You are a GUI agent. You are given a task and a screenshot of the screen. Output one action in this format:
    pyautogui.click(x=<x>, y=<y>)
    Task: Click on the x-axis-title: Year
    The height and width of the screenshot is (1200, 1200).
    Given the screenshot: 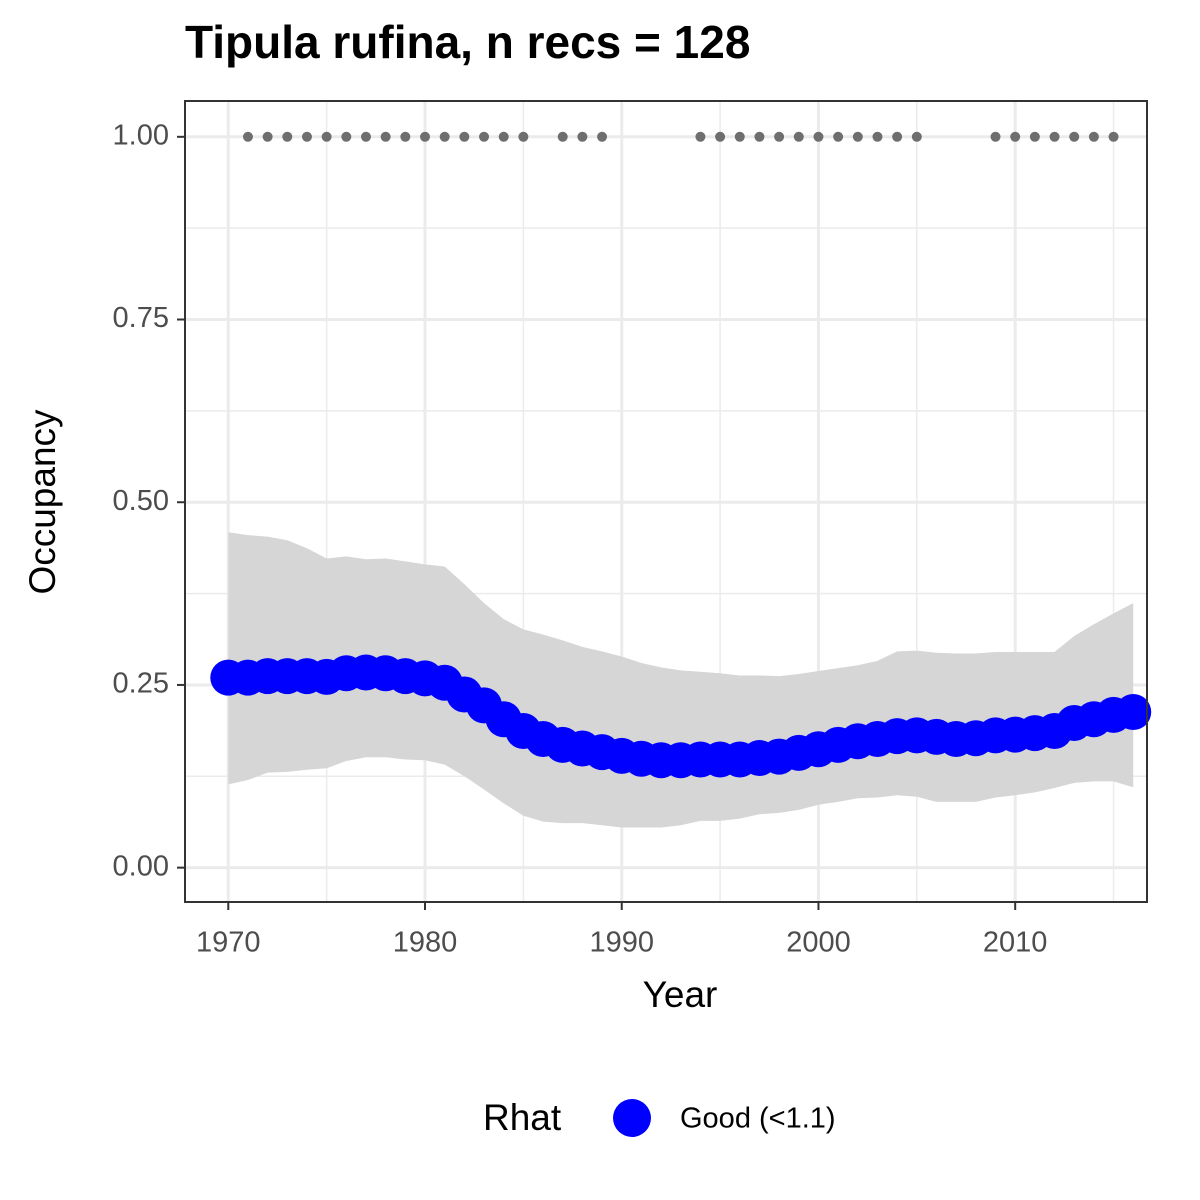 What is the action you would take?
    pyautogui.click(x=680, y=994)
    